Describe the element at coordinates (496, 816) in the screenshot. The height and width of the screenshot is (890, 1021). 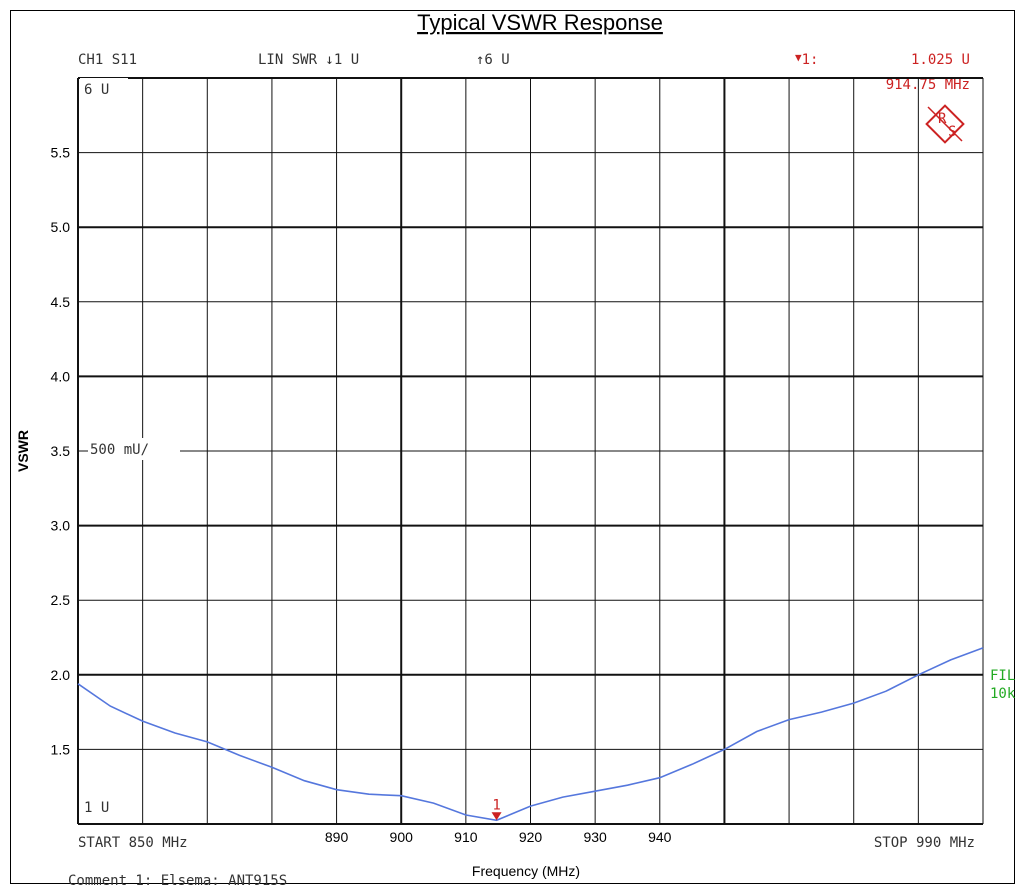
I see `marker-triangle` at that location.